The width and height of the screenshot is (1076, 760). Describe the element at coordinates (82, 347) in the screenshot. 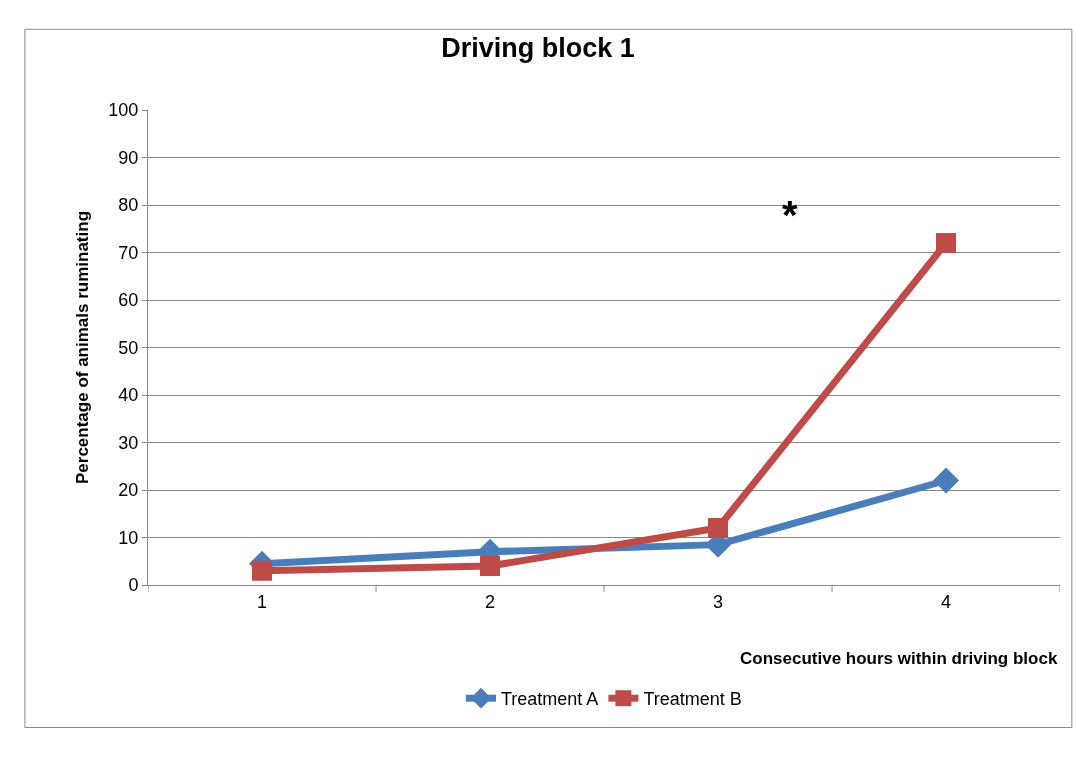

I see `y-axis-title: Percentage of animals ruminating` at that location.